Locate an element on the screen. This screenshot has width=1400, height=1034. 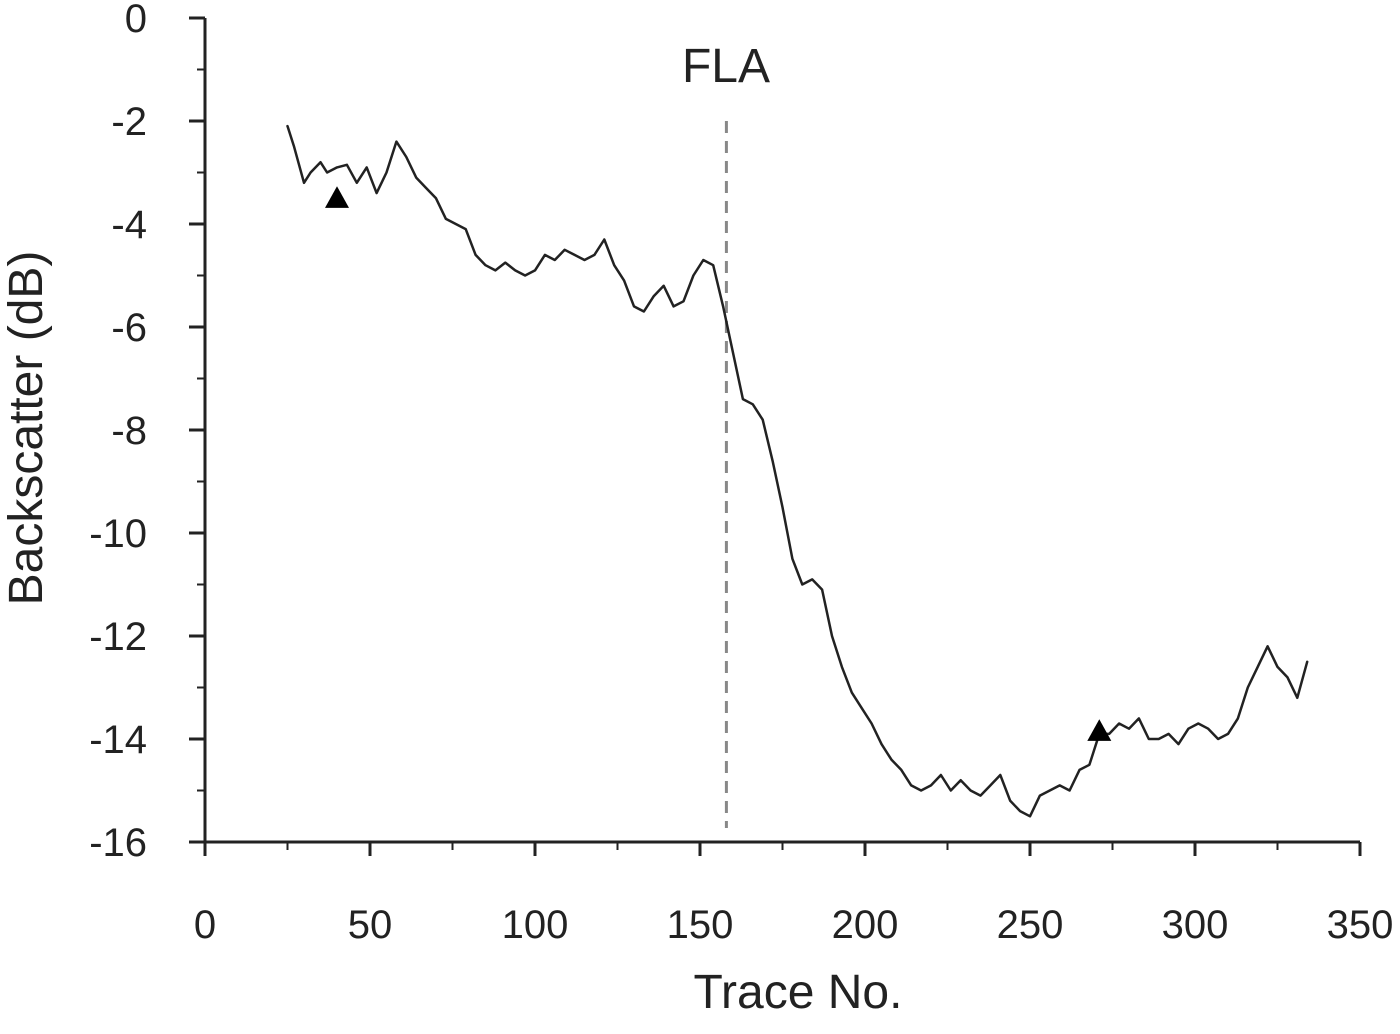
x-tick-label: 100 is located at coordinates (535, 925).